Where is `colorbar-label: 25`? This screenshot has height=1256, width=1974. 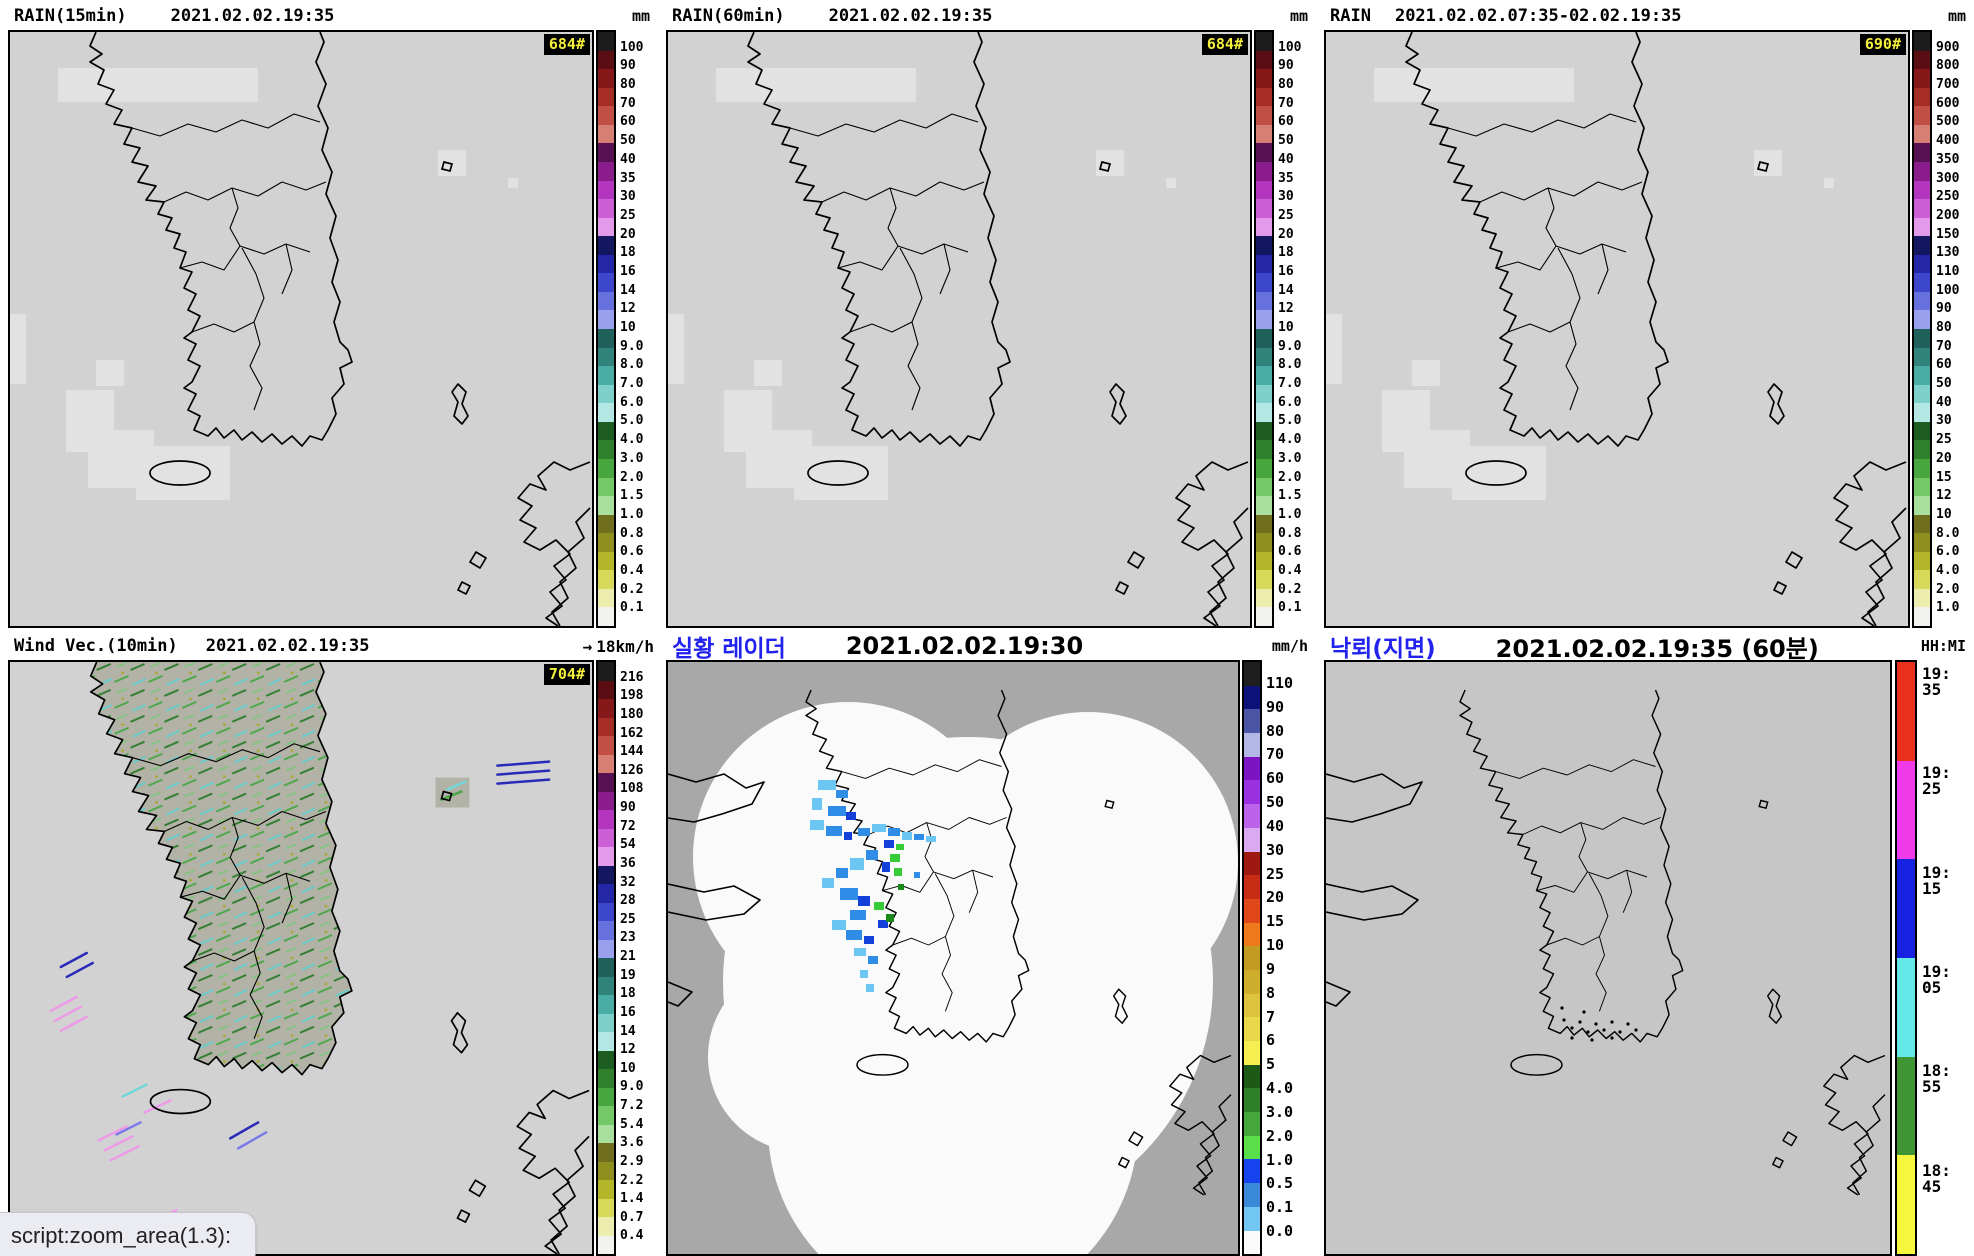
colorbar-label: 25 is located at coordinates (628, 919).